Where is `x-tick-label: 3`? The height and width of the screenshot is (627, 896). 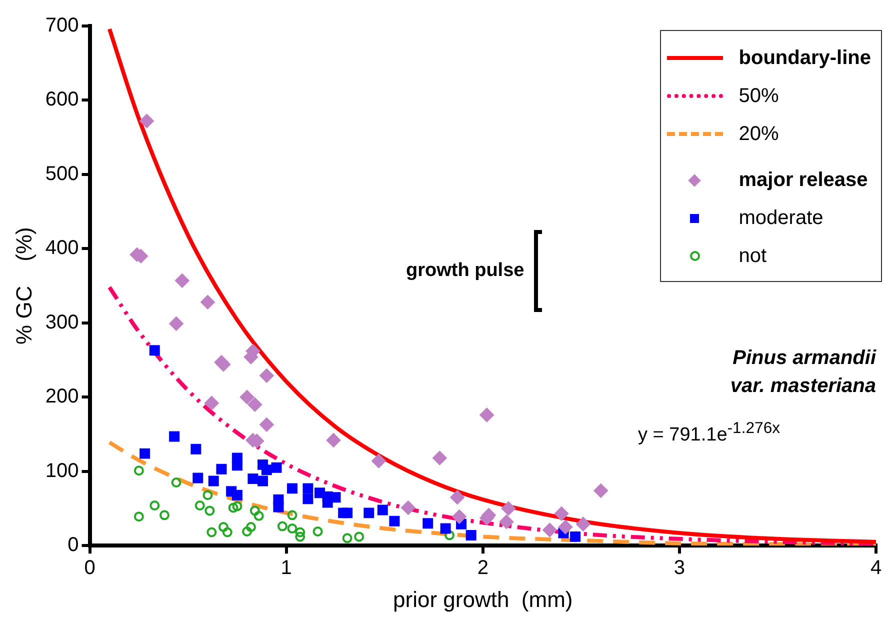 x-tick-label: 3 is located at coordinates (680, 568).